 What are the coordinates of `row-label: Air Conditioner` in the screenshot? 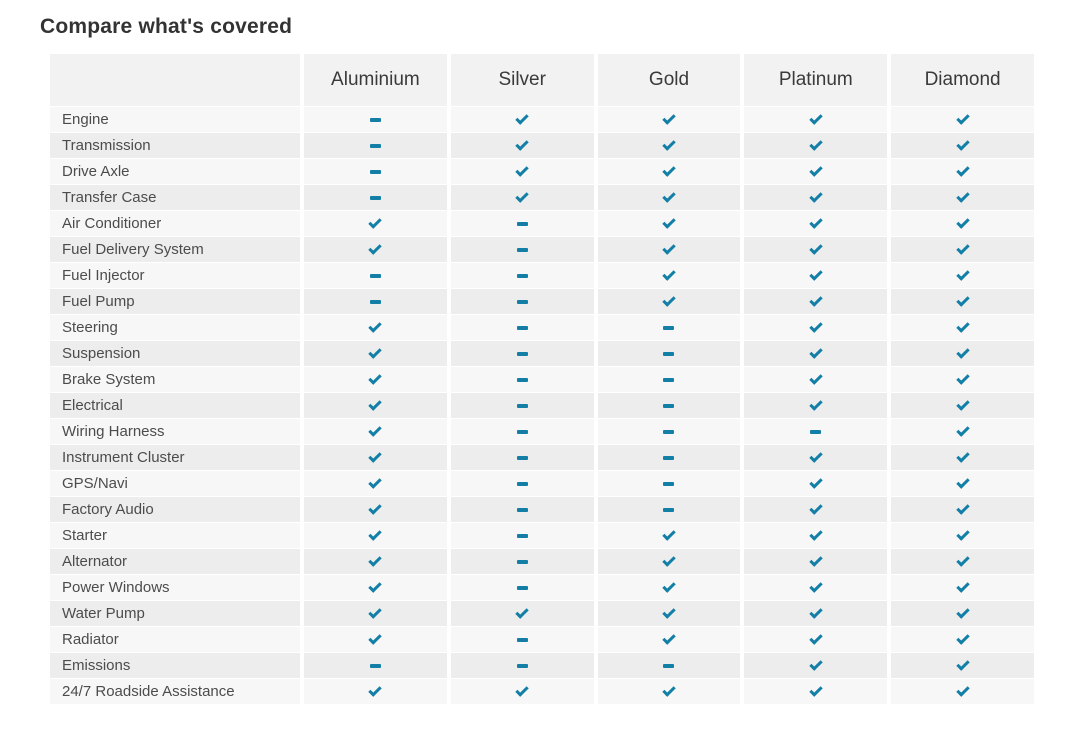 It's located at (175, 223).